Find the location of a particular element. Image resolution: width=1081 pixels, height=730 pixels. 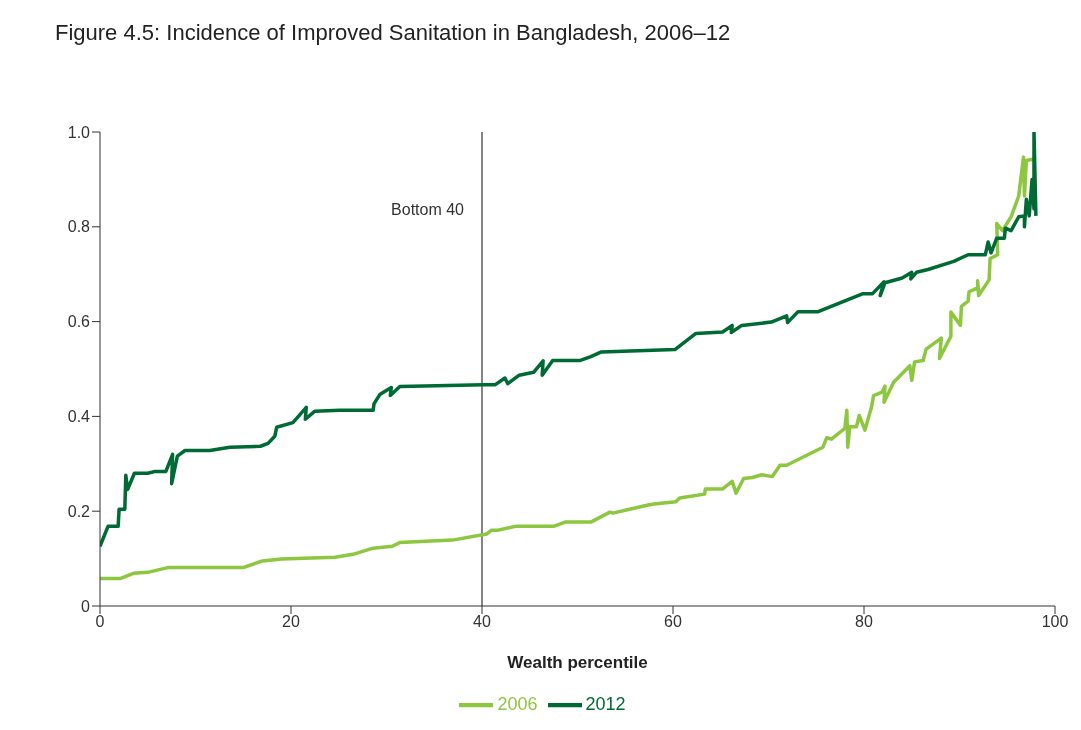

legend-label: 2012 is located at coordinates (605, 703).